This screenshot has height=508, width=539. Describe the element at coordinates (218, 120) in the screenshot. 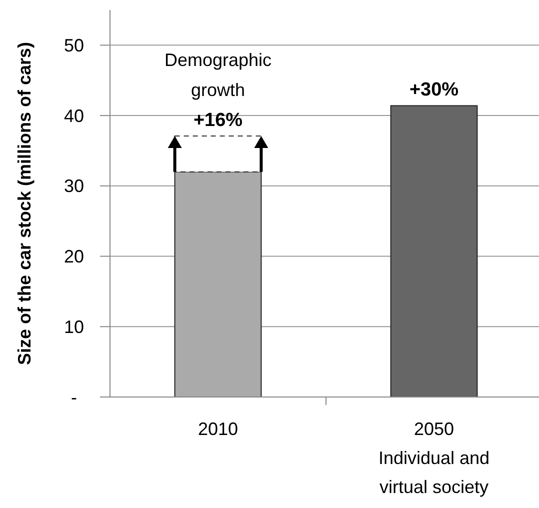

I see `annotation: +16%` at that location.